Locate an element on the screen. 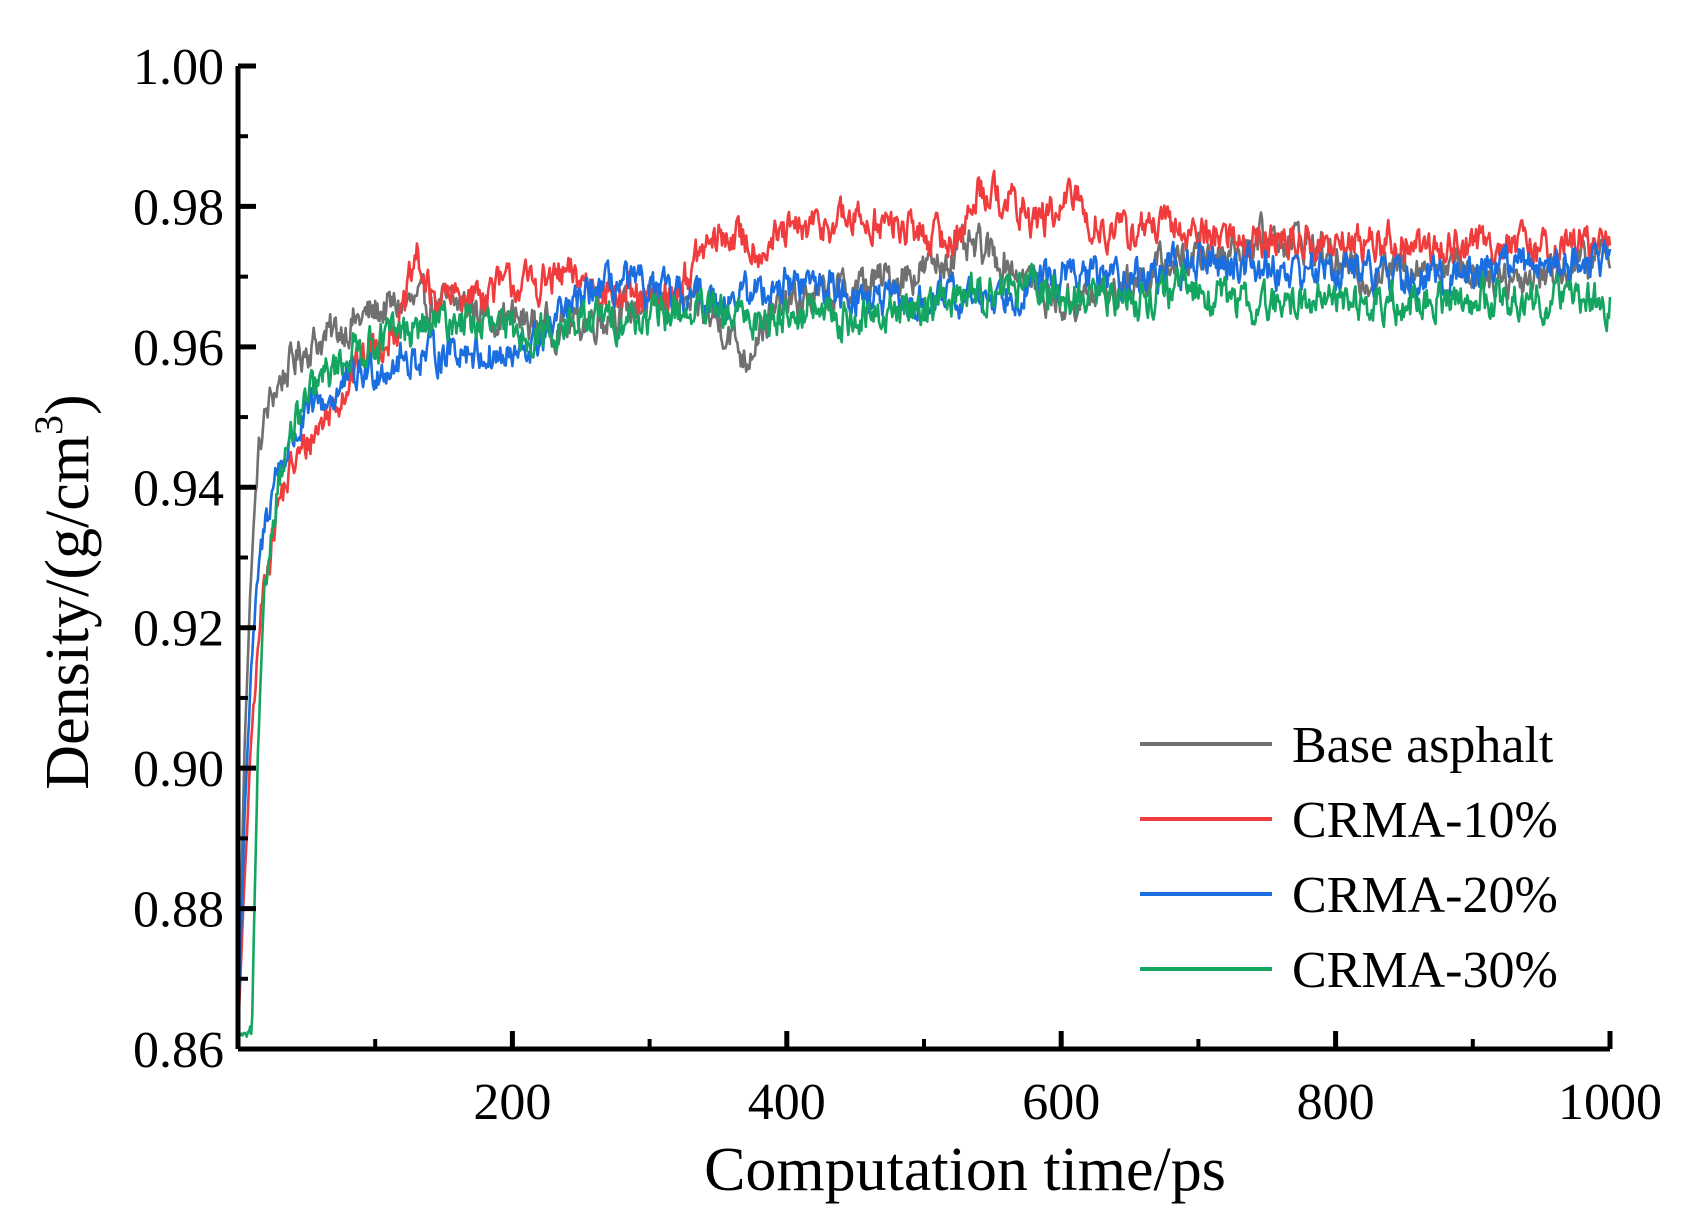 The width and height of the screenshot is (1698, 1231). y-tick-label: 0.86 is located at coordinates (178, 1050).